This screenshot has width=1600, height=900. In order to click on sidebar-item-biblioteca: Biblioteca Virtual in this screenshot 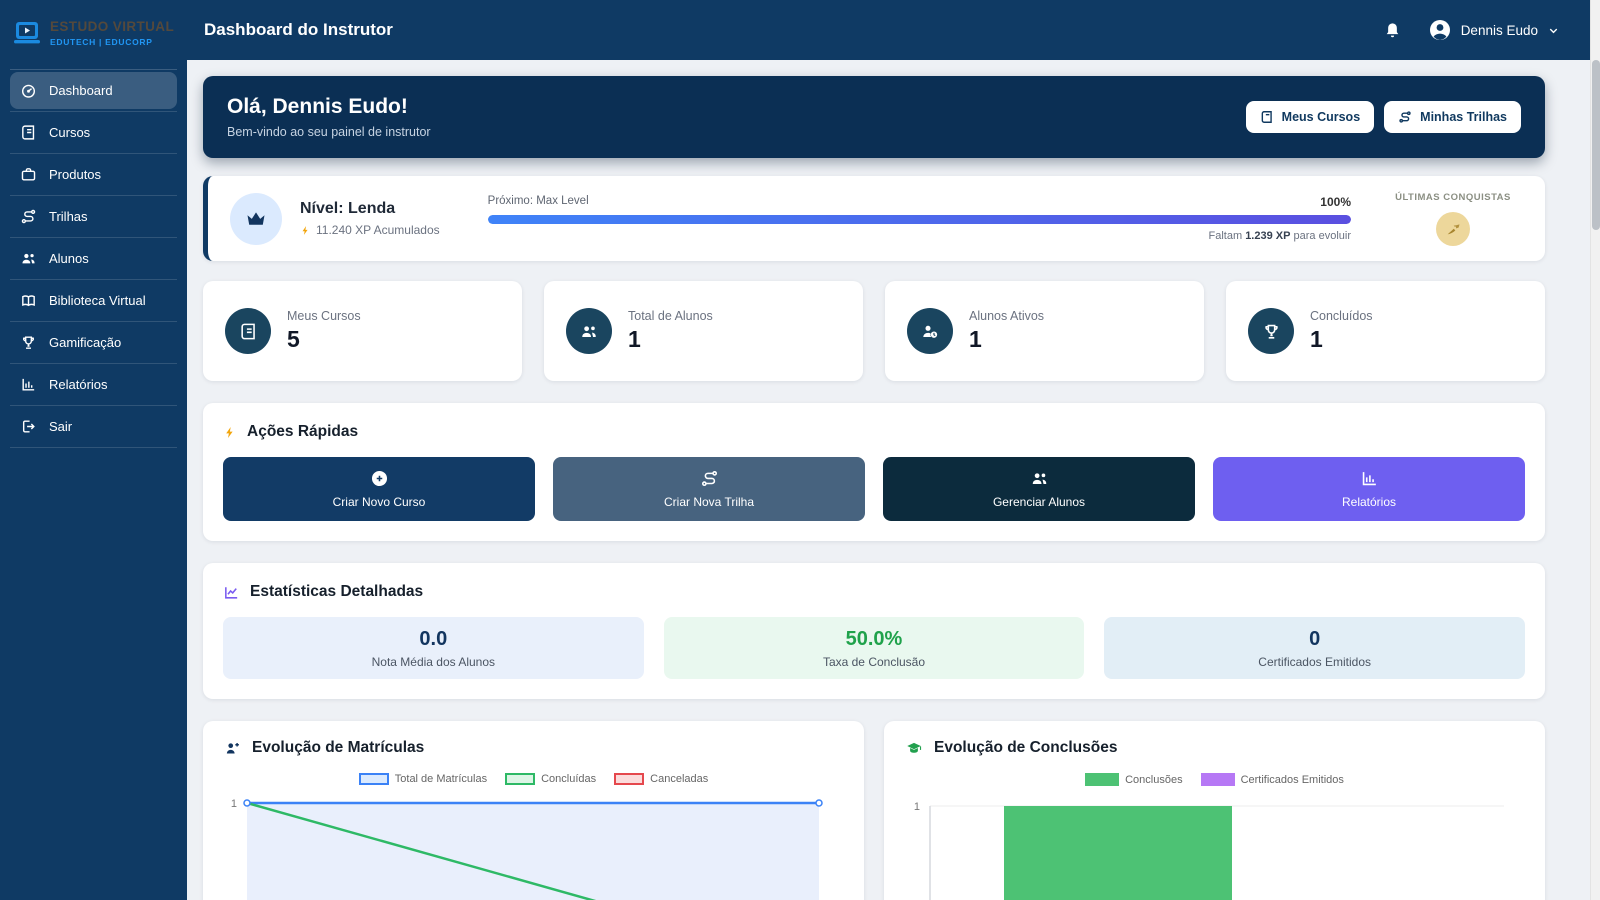, I will do `click(93, 300)`.